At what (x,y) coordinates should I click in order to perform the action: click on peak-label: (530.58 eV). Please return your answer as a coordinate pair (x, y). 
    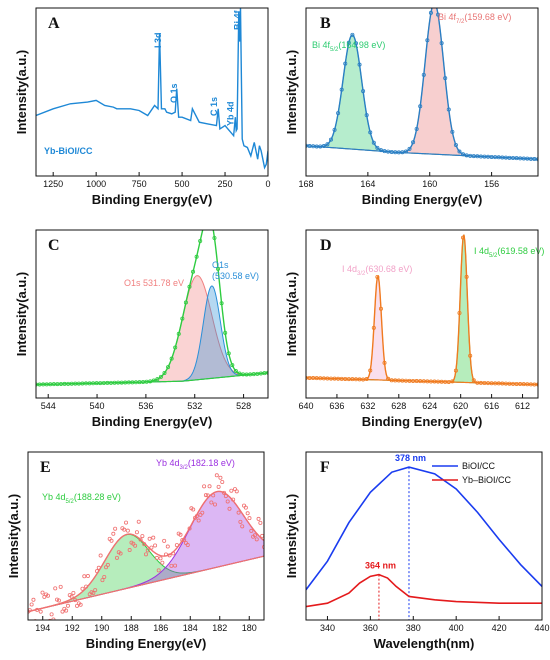
    Looking at the image, I should click on (235, 276).